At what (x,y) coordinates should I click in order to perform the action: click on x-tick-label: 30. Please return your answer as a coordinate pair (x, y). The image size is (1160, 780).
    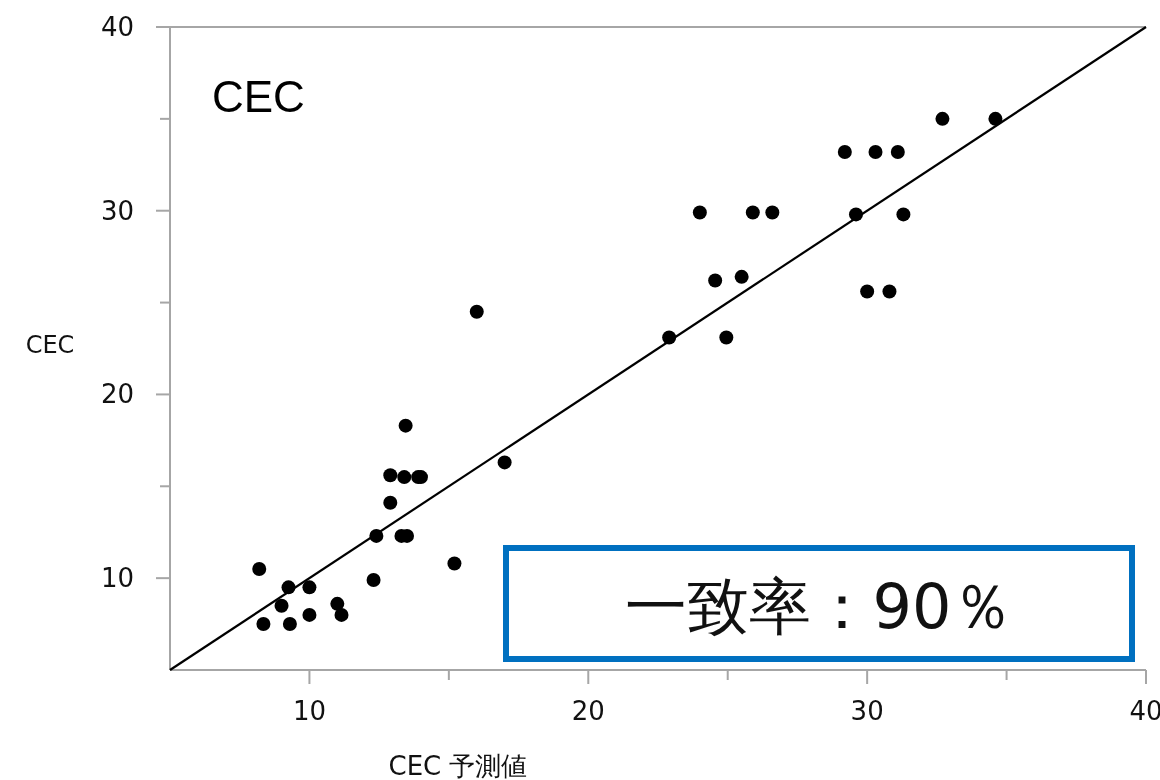
    Looking at the image, I should click on (867, 711).